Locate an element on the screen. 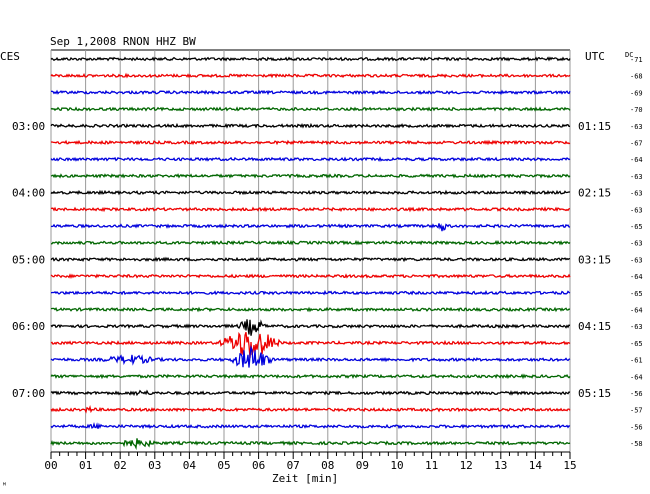 The image size is (650, 494). x-tick-label: 03 is located at coordinates (154, 465).